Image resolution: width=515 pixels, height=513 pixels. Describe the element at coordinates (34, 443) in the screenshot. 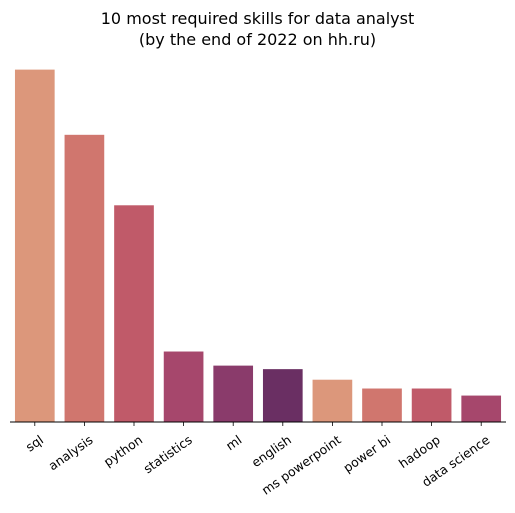

I see `x-tick-label: sql` at that location.